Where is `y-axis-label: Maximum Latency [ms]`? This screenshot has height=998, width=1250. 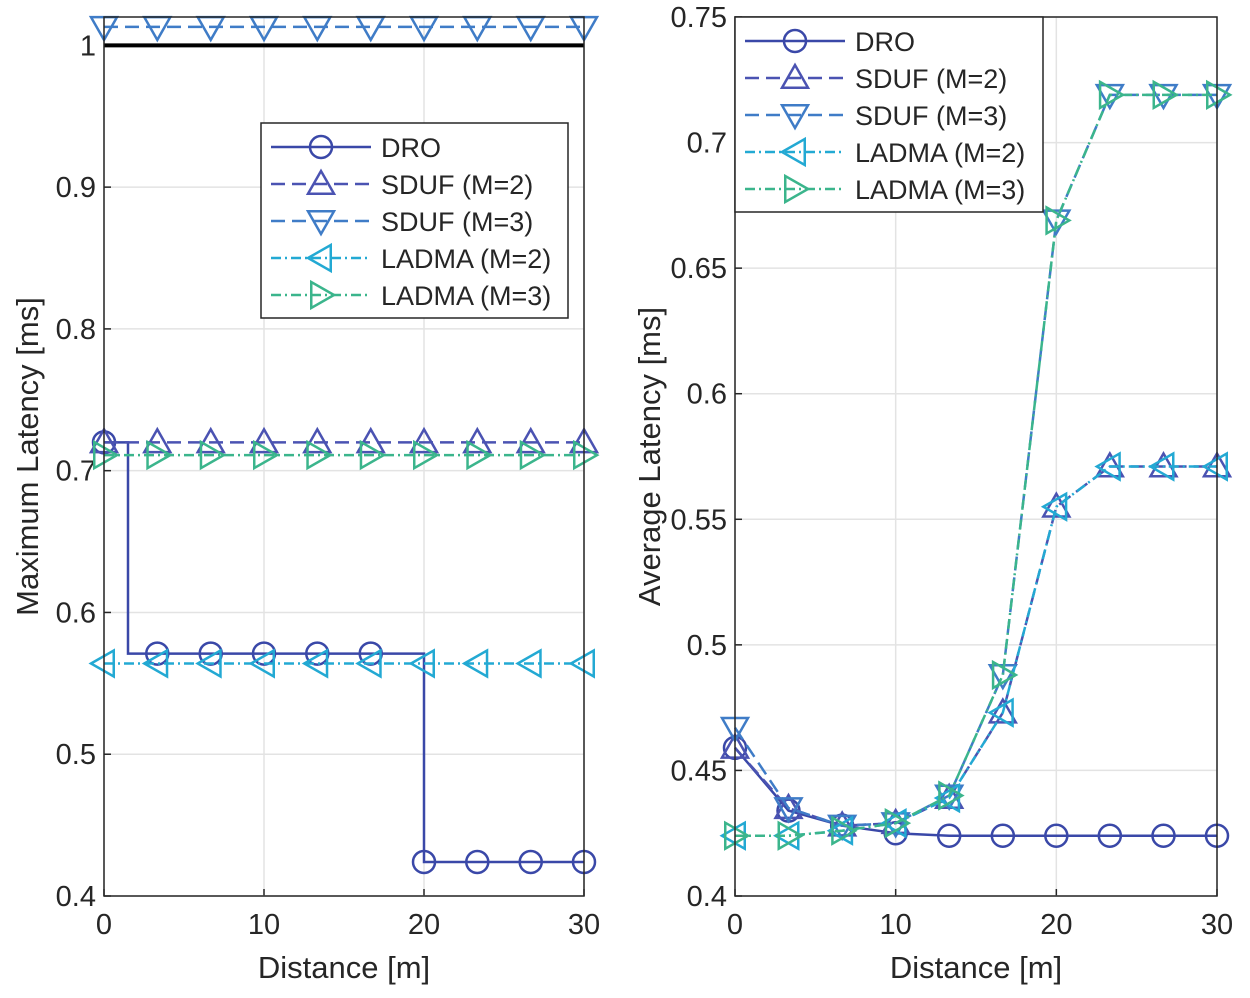
y-axis-label: Maximum Latency [ms] is located at coordinates (27, 456).